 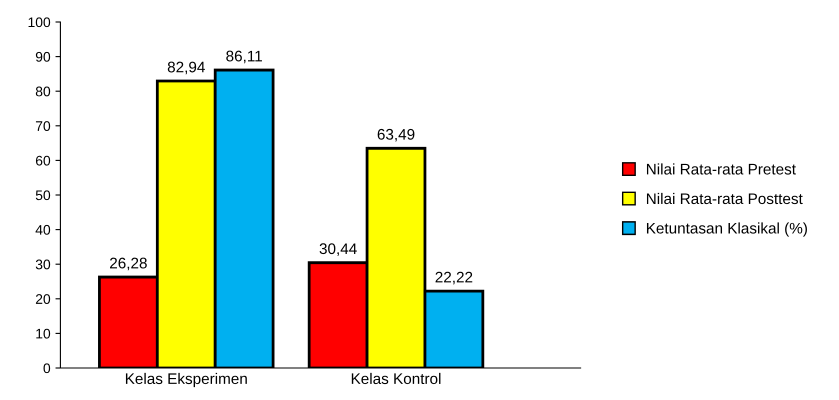 I want to click on data-label: 86,11, so click(x=244, y=57).